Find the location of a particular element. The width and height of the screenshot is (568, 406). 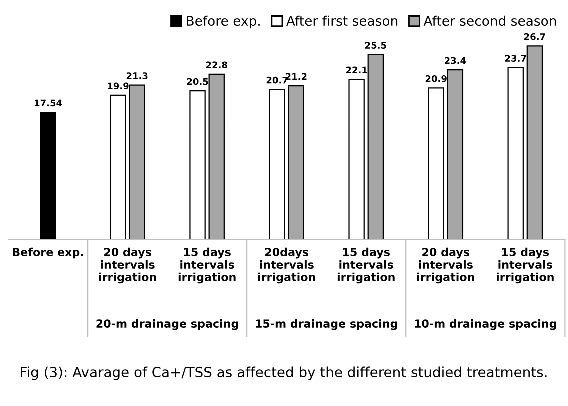

x-tick-label: Before exp. is located at coordinates (48, 253).